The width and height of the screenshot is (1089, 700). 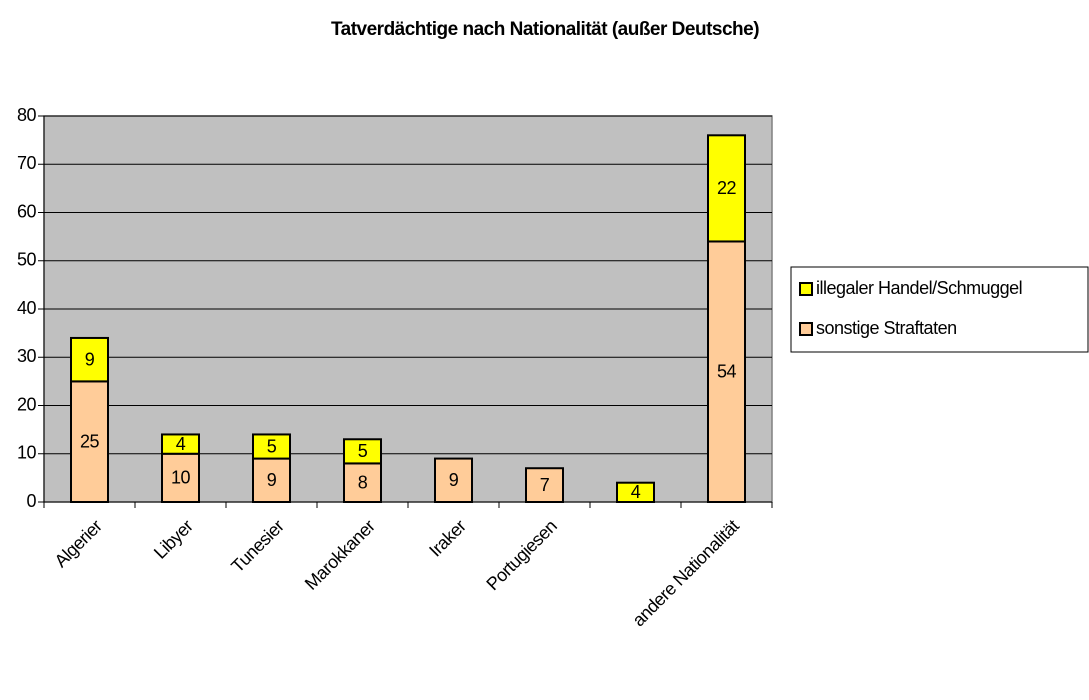 I want to click on x-tick-label: Libyer, so click(x=173, y=539).